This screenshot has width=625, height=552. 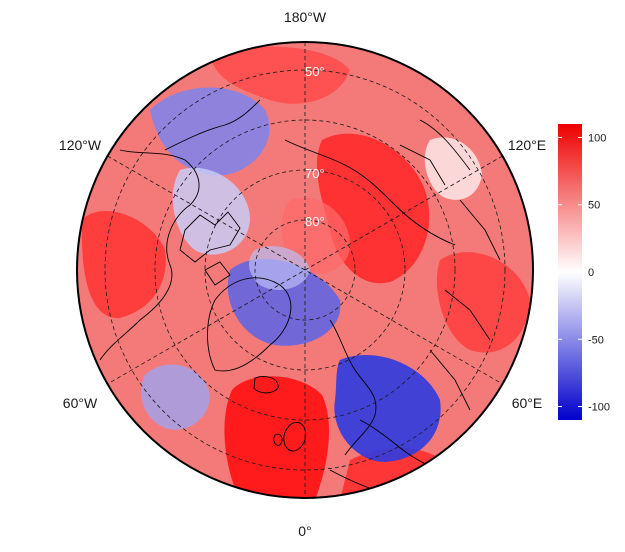 What do you see at coordinates (483, 302) in the screenshot?
I see `anomaly-central-asia` at bounding box center [483, 302].